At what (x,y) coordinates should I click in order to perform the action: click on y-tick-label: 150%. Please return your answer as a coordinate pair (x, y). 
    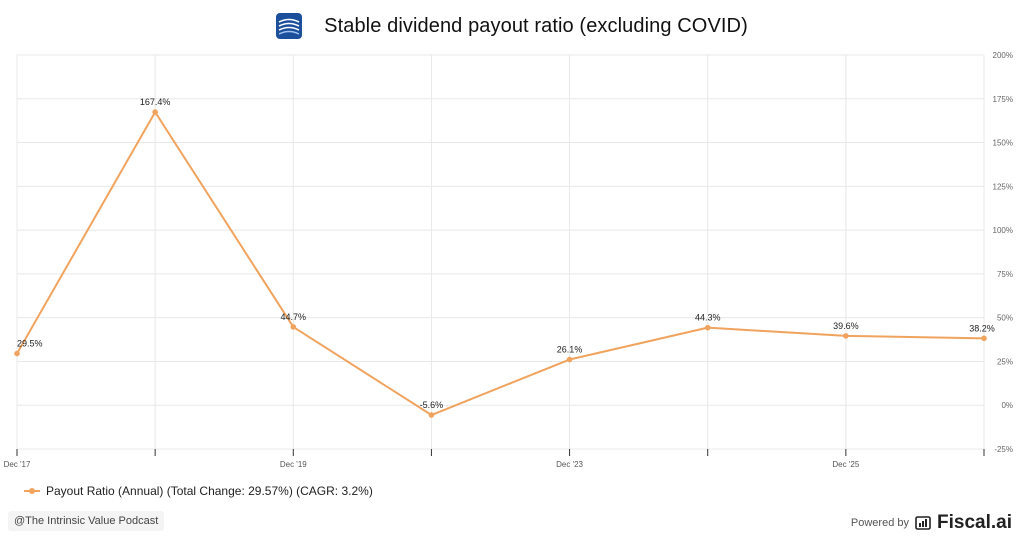
    Looking at the image, I should click on (1003, 143).